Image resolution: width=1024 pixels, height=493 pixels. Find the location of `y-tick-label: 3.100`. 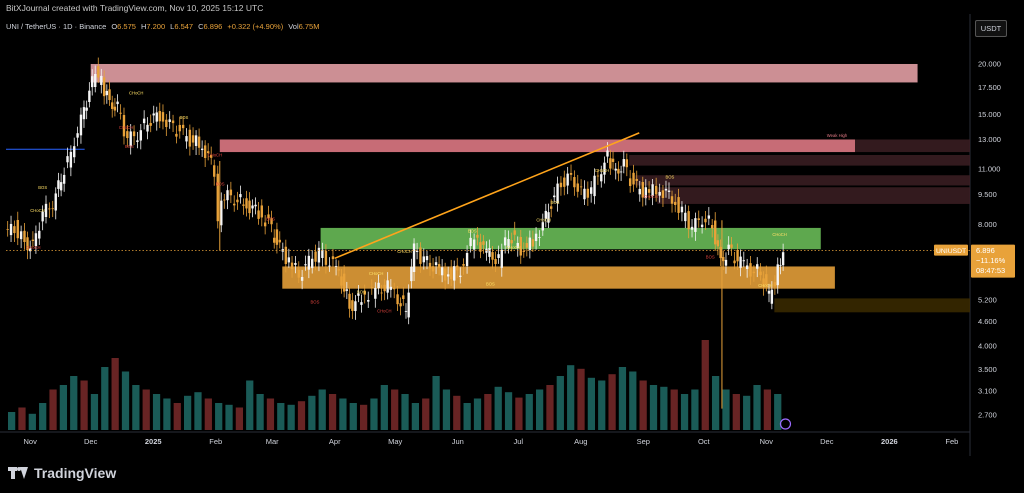

y-tick-label: 3.100 is located at coordinates (987, 390).